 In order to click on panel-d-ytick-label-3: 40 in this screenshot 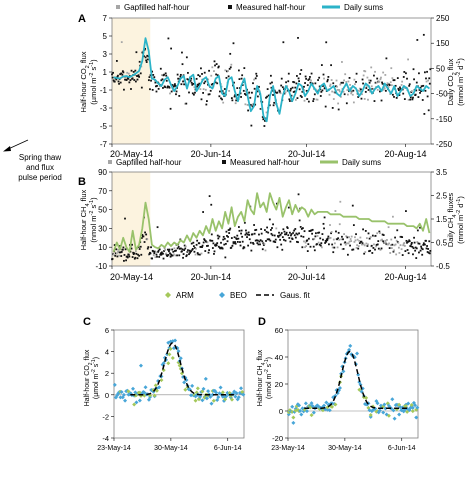, I will do `click(279, 357)`.